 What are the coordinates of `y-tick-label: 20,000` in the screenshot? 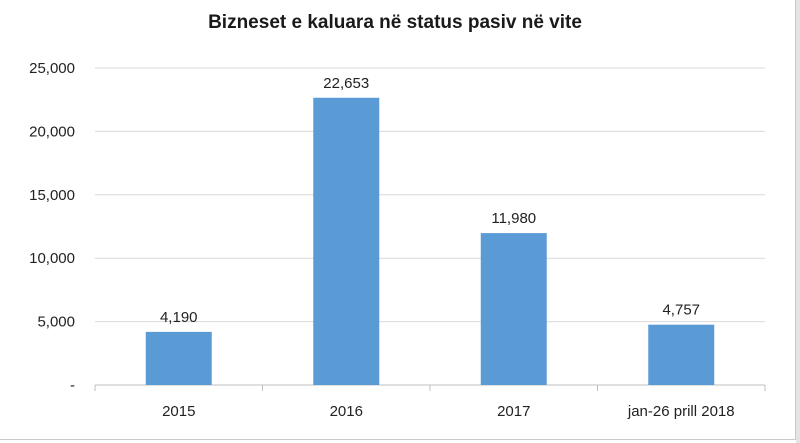 It's located at (52, 131).